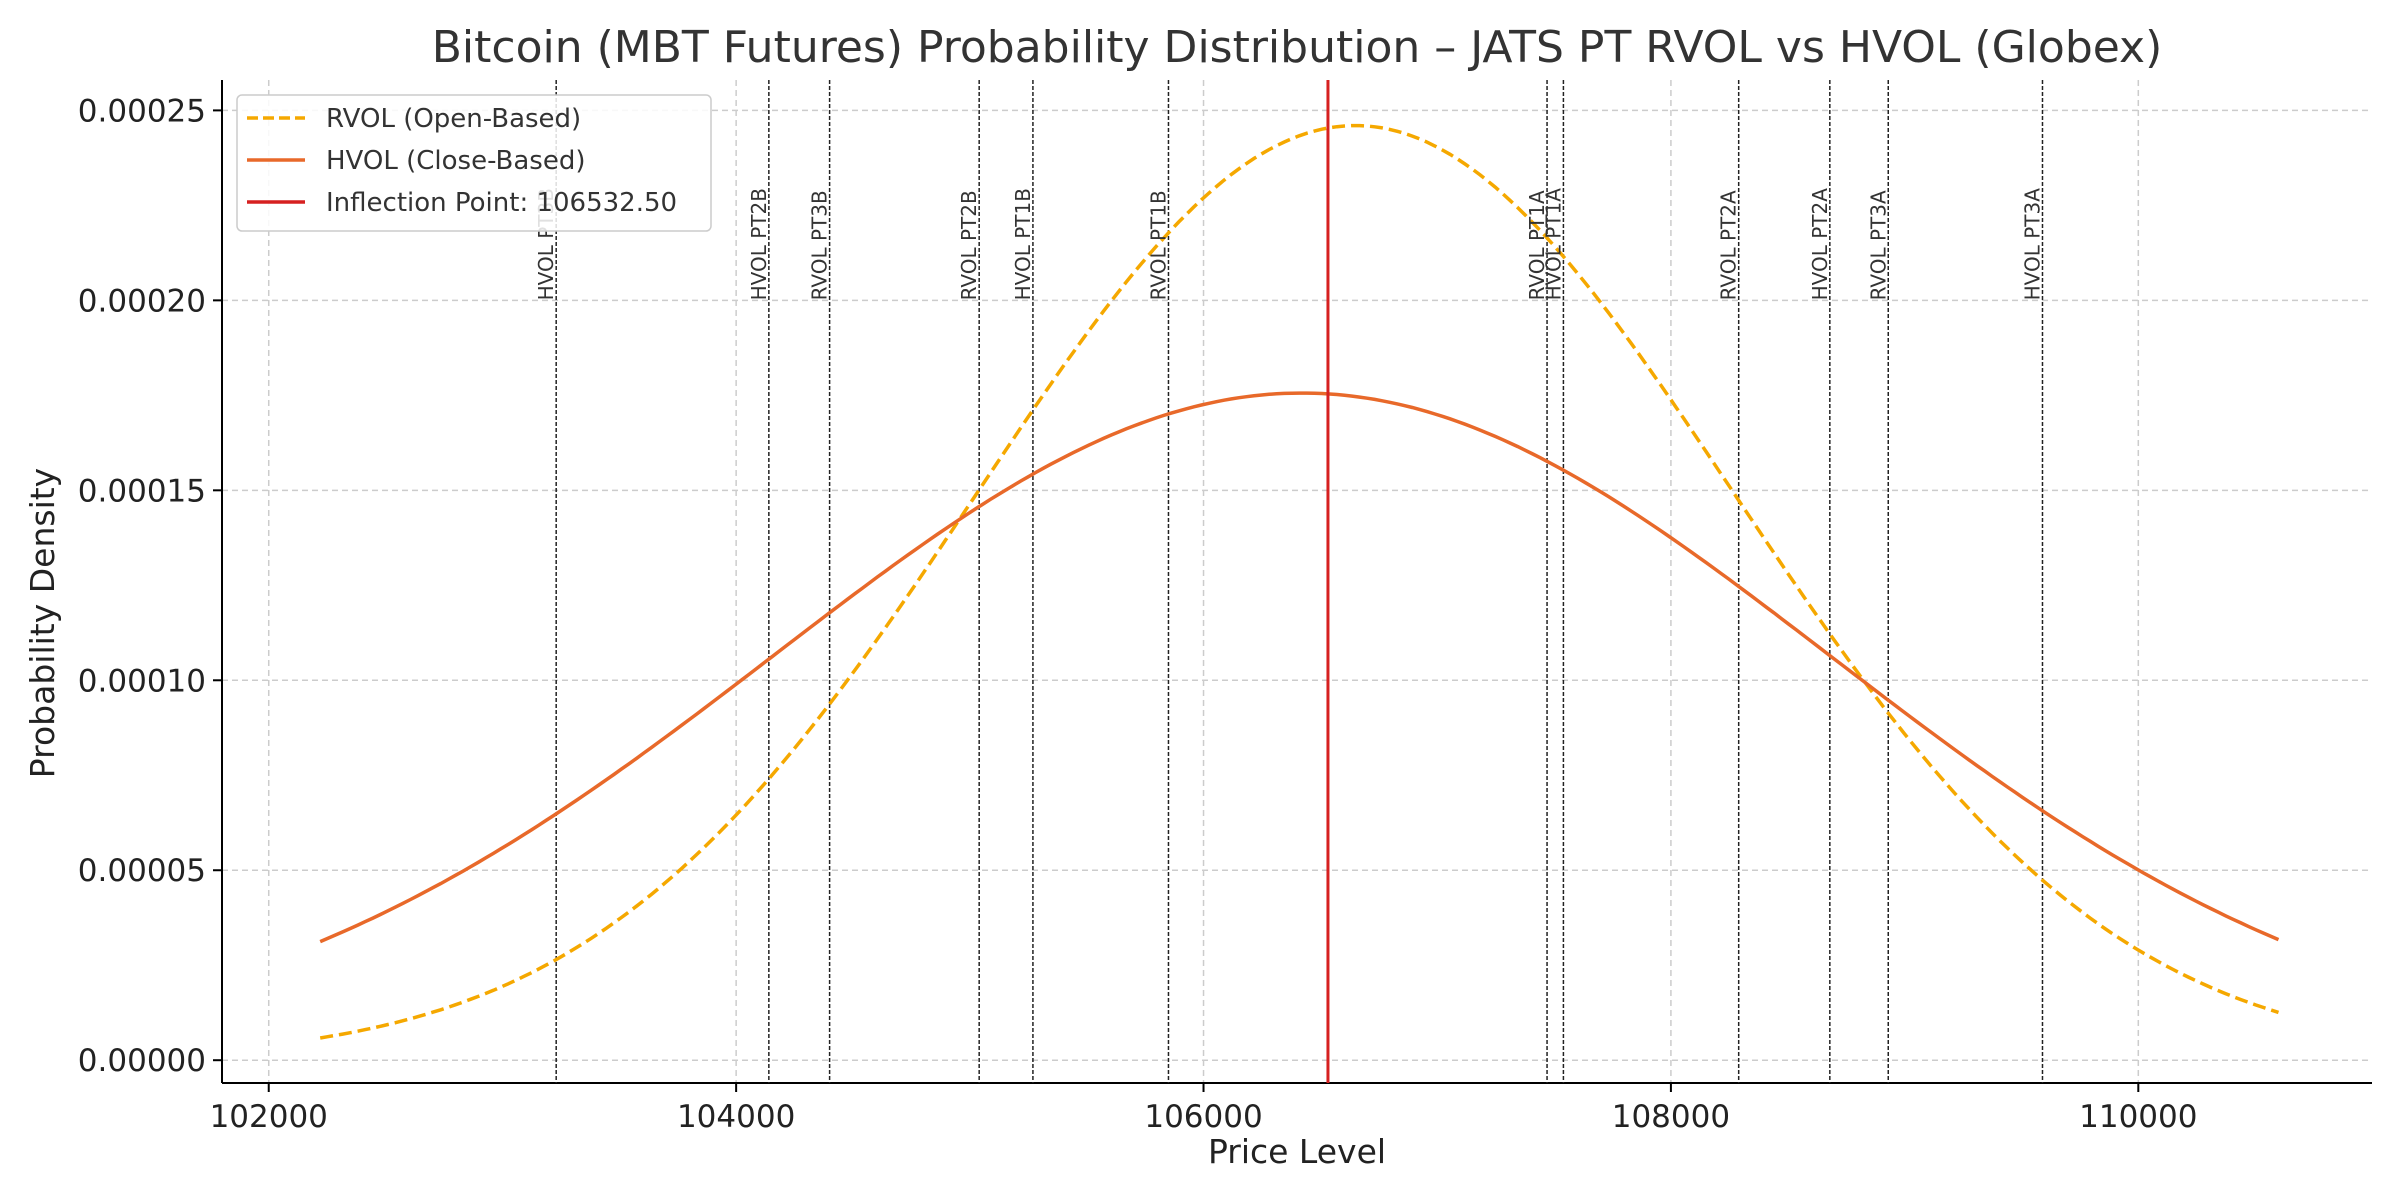 The height and width of the screenshot is (1204, 2400). Describe the element at coordinates (142, 491) in the screenshot. I see `y-tick-label: 0.00015` at that location.